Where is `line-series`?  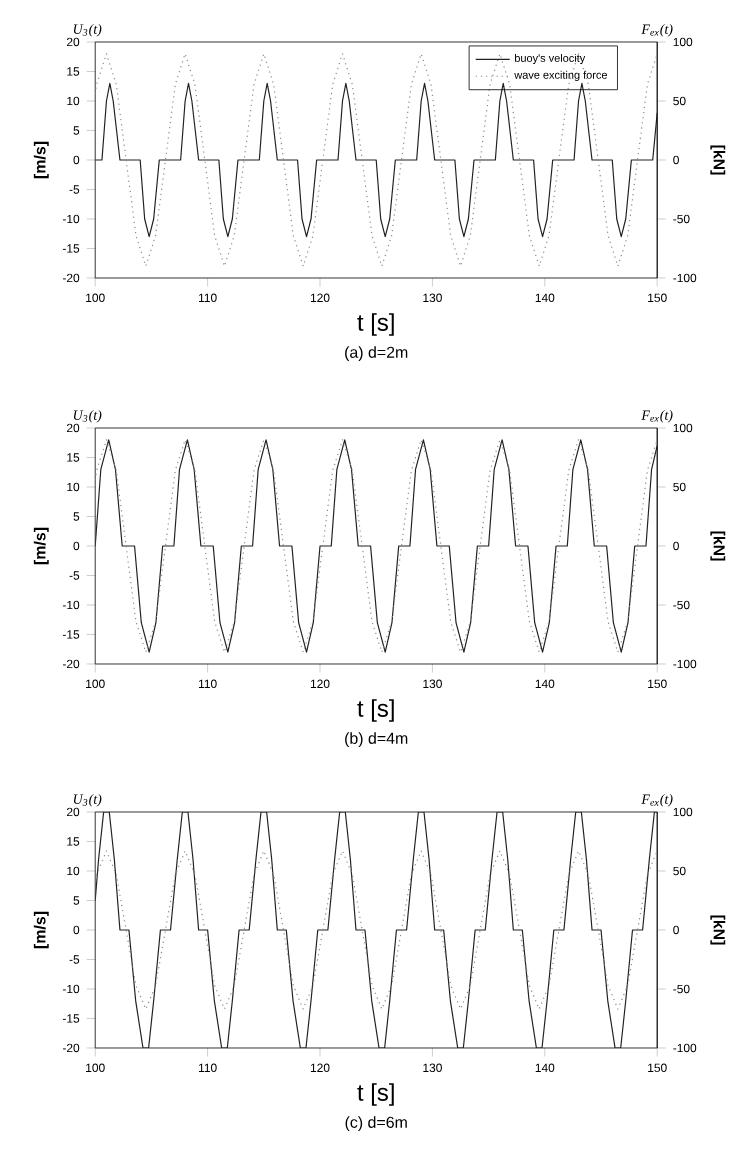
line-series is located at coordinates (376, 160).